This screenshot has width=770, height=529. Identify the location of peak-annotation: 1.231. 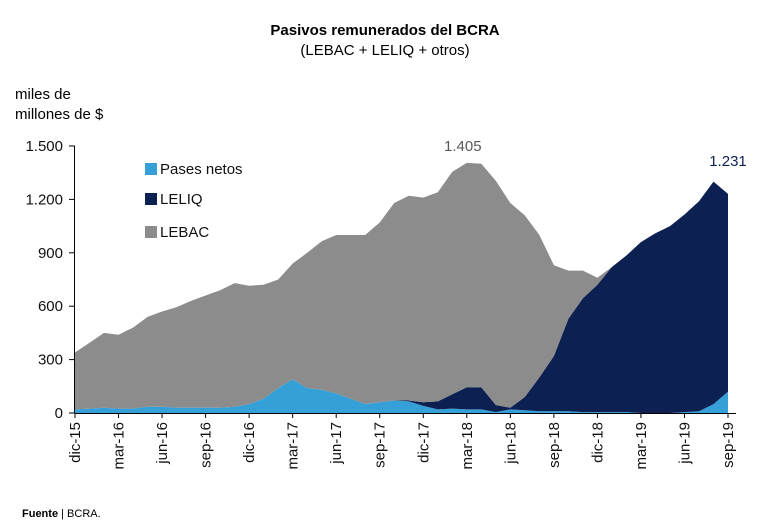
(728, 161).